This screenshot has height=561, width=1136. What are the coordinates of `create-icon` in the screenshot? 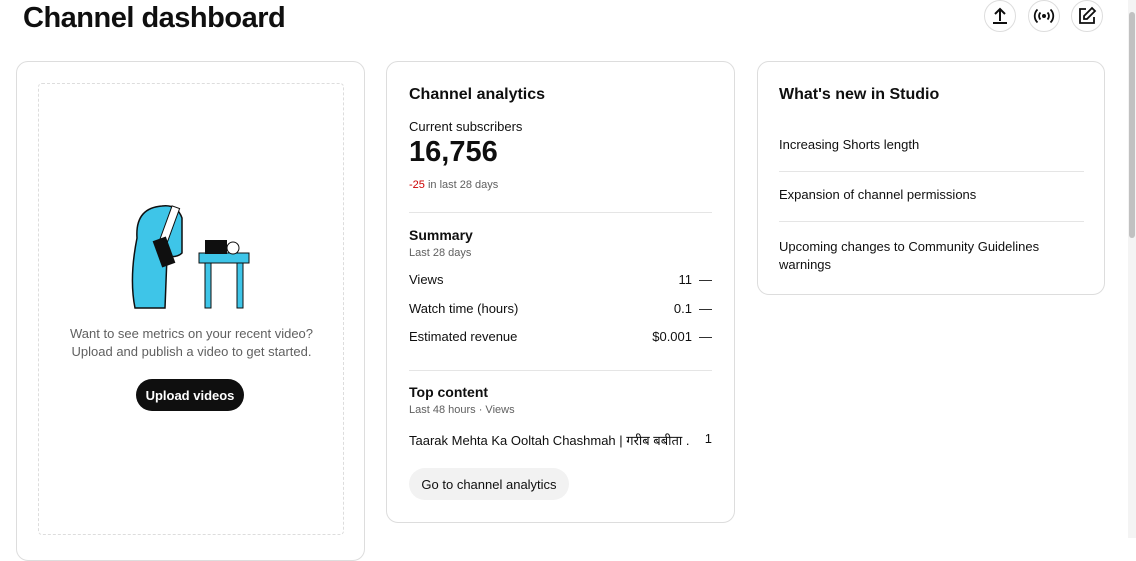 It's located at (1087, 16).